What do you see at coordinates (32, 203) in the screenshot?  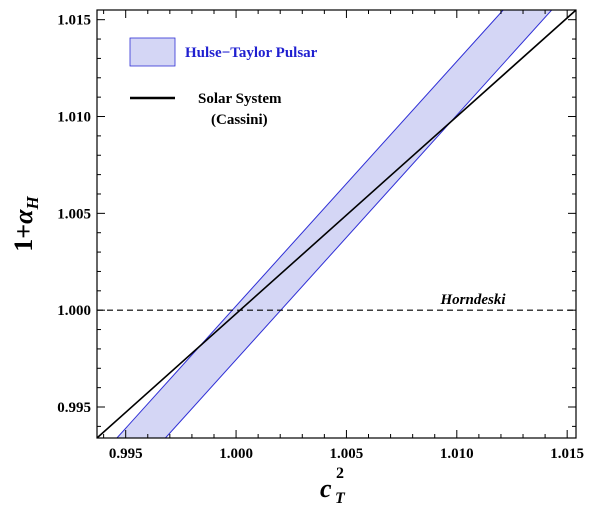 I see `y-axis-title-sub: H` at bounding box center [32, 203].